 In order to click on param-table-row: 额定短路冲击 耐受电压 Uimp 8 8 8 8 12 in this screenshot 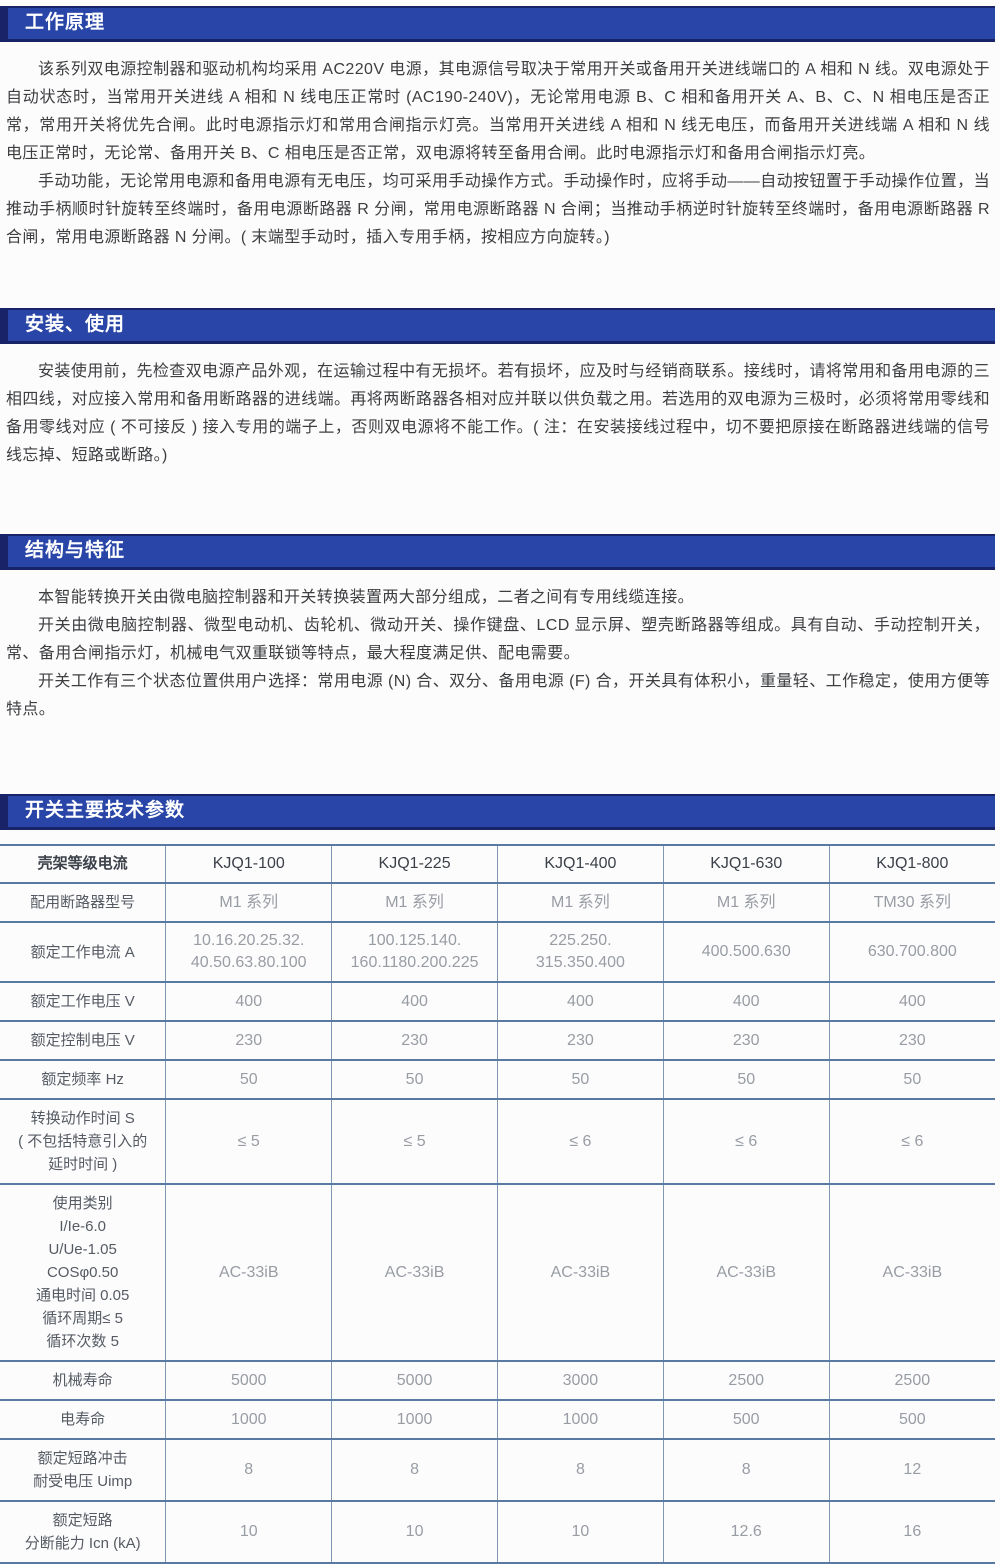, I will do `click(497, 1469)`.